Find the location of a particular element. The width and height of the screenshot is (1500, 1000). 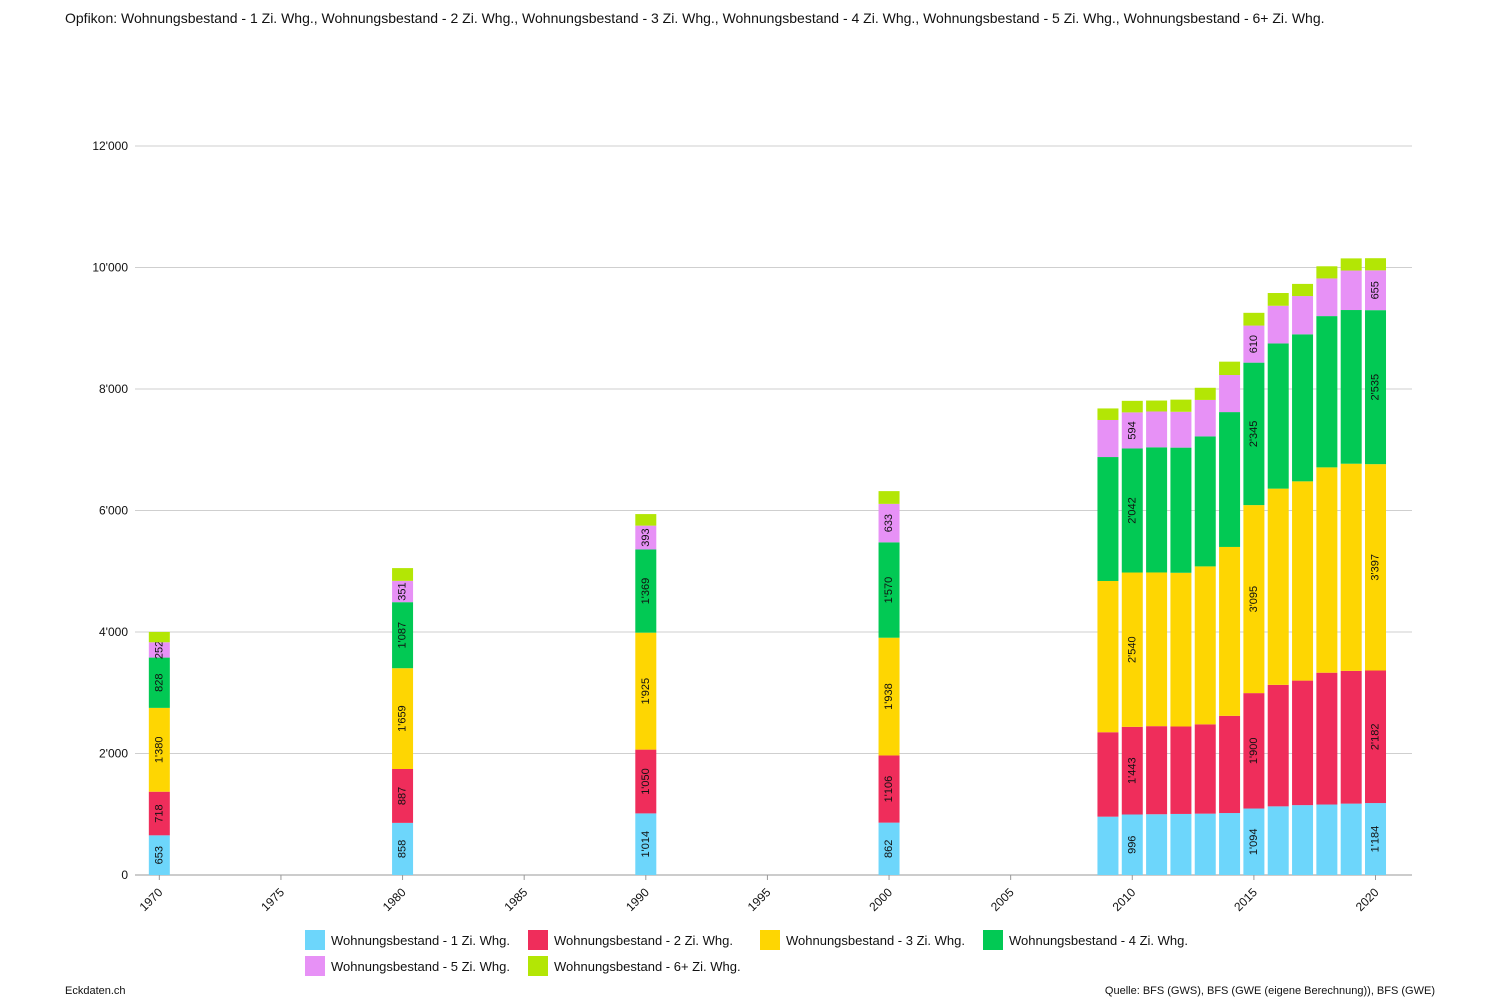

legend-item-3-zimmer: Wohnungsbestand - 3 Zi. Whg. is located at coordinates (862, 940).